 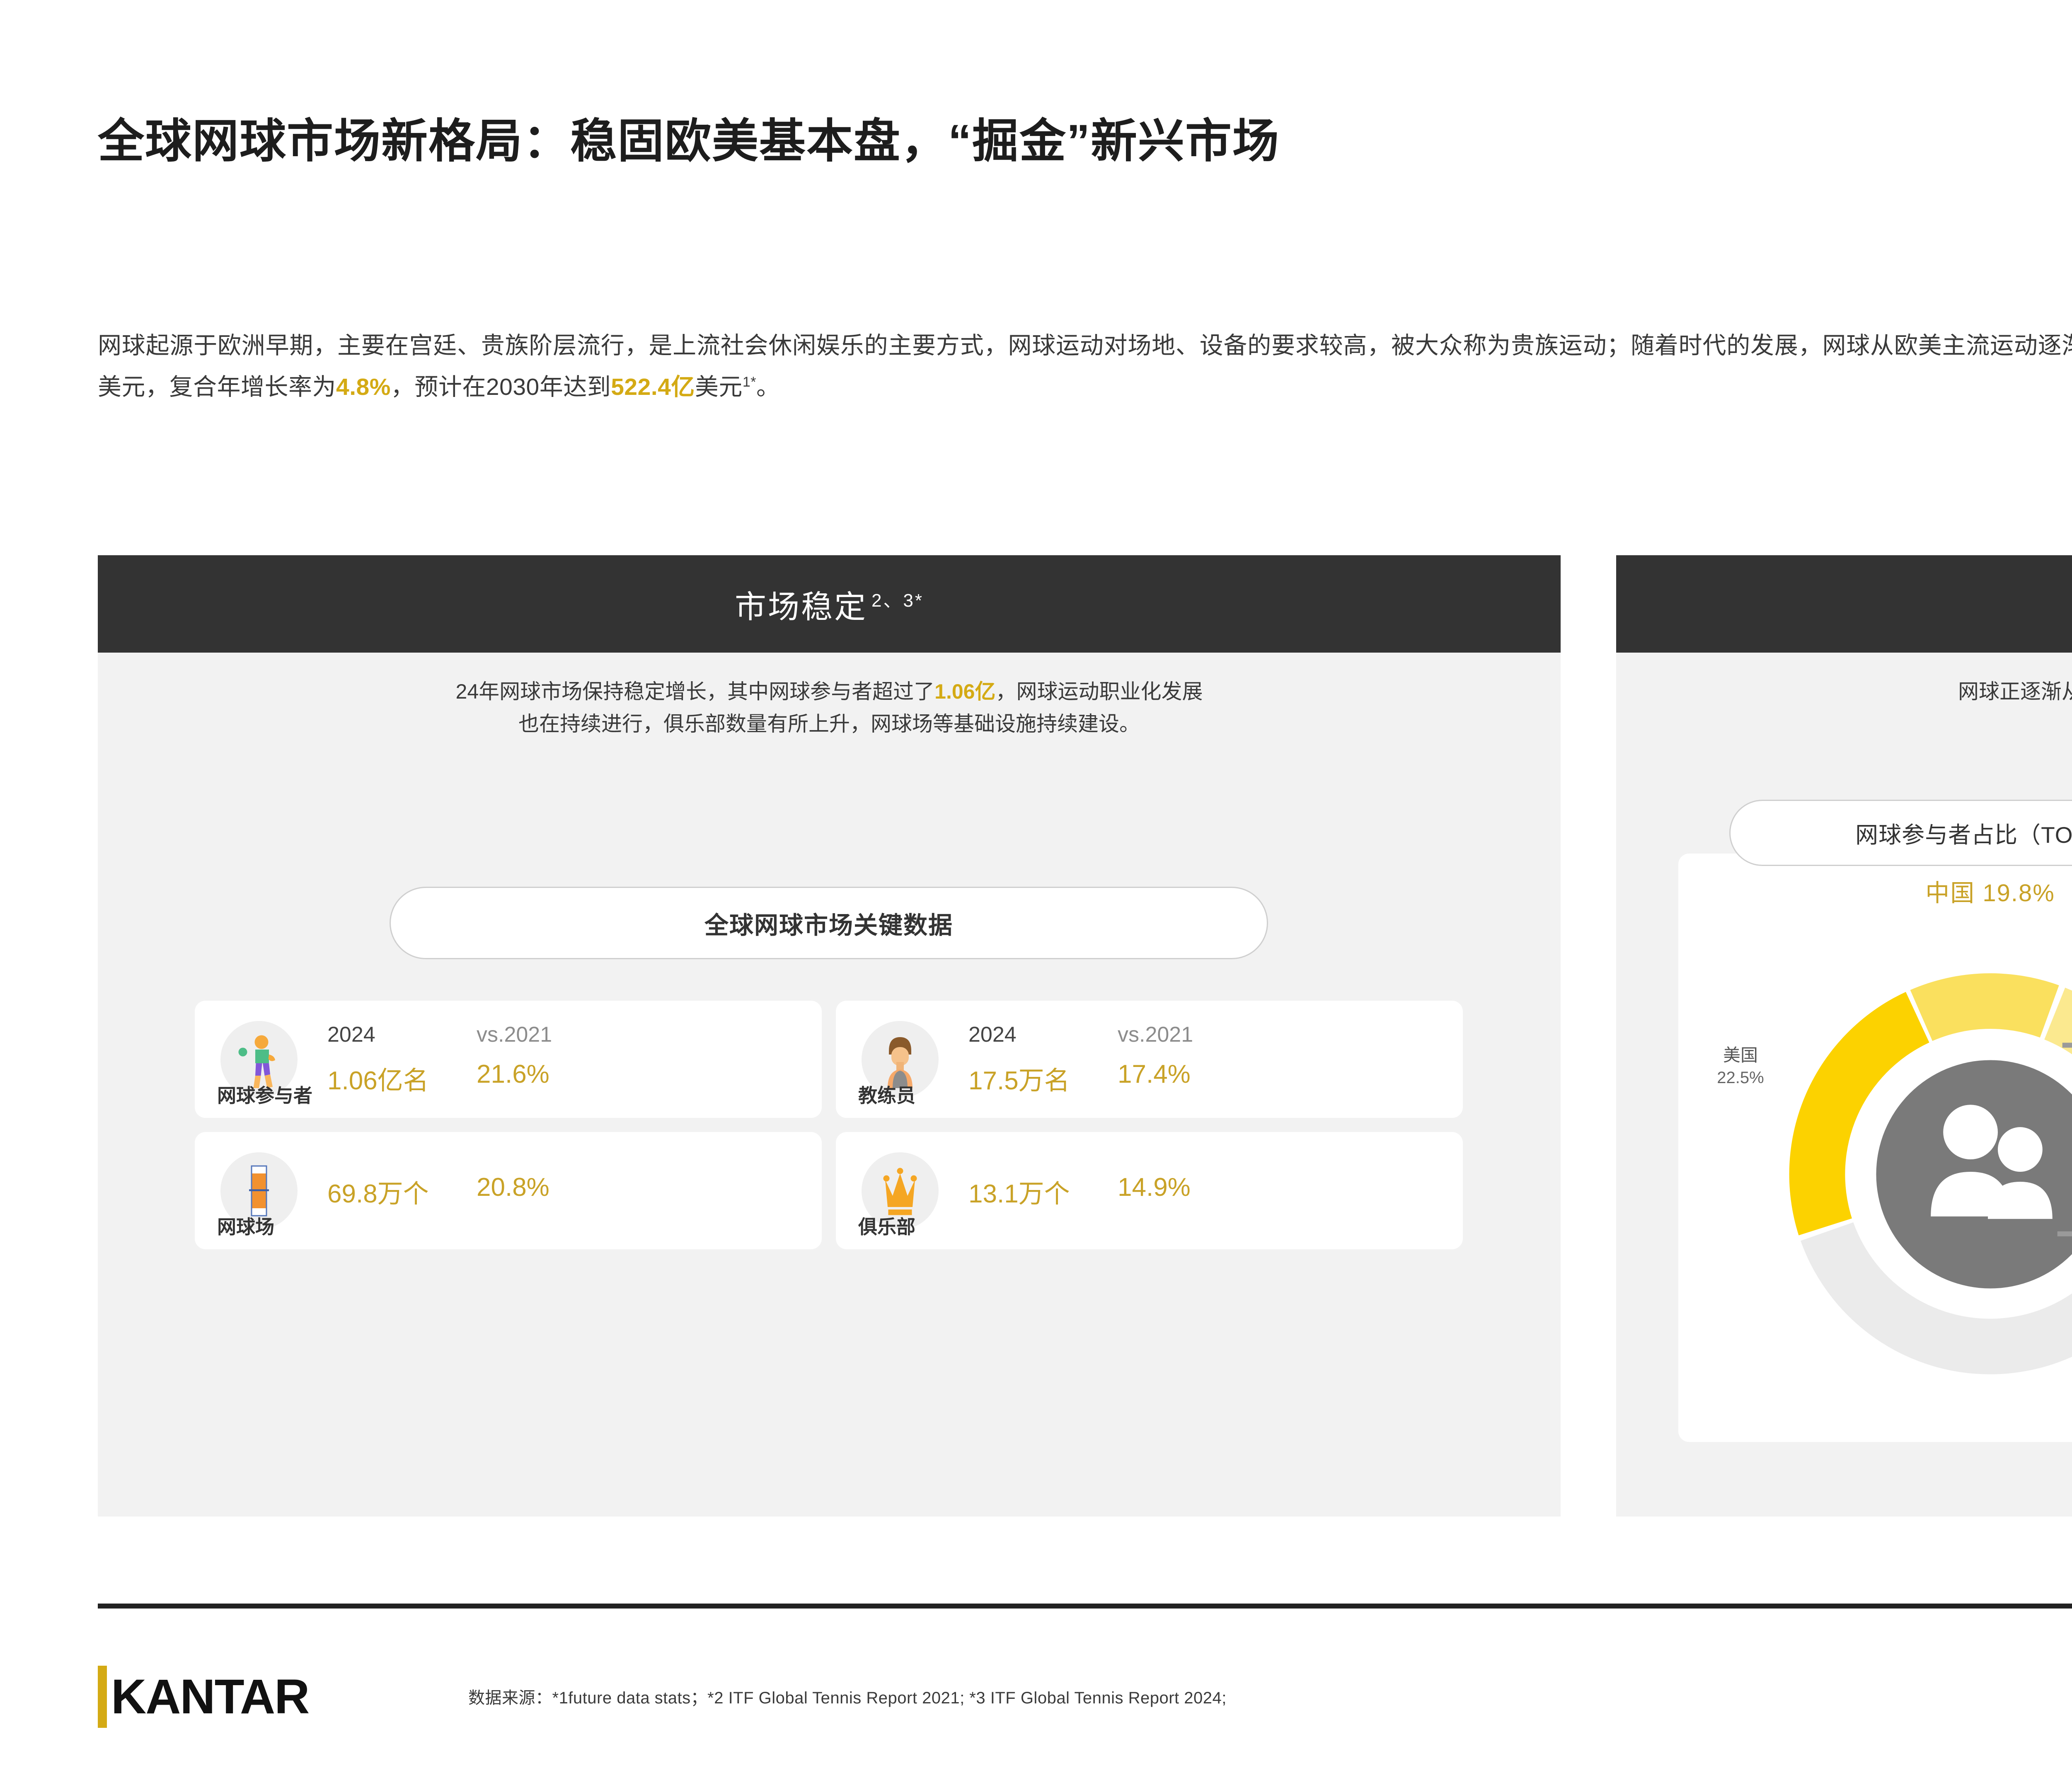 I want to click on panel-left-footnote: 2、3*, so click(x=897, y=601).